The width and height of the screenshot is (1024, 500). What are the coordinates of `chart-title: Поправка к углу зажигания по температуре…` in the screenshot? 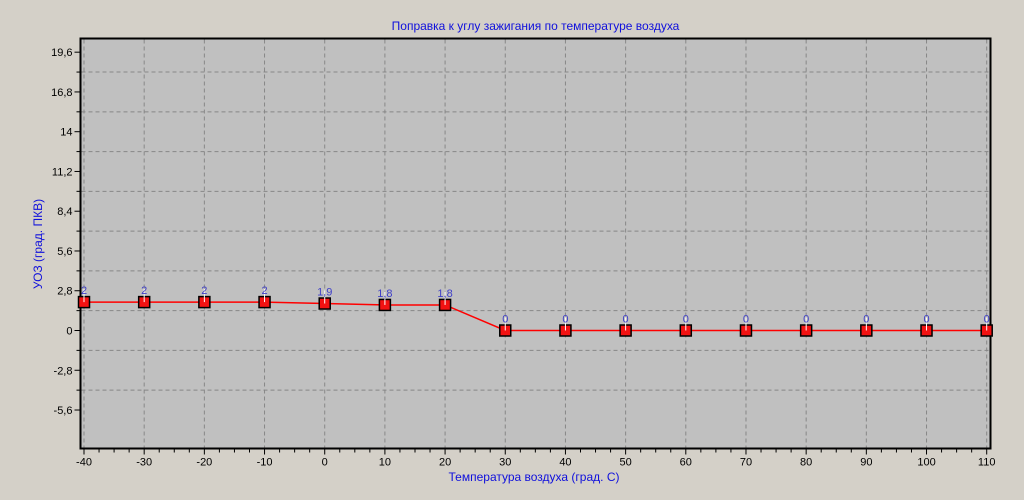 It's located at (535, 26).